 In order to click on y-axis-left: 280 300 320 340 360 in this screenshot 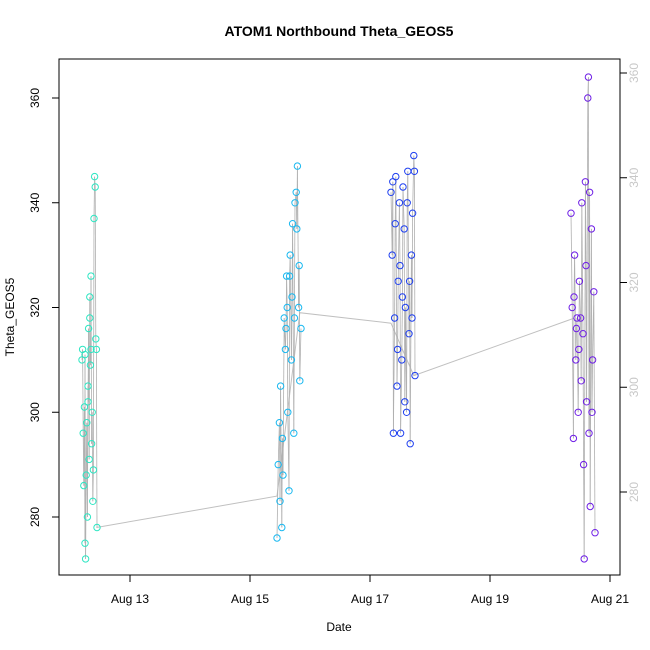, I will do `click(44, 307)`.